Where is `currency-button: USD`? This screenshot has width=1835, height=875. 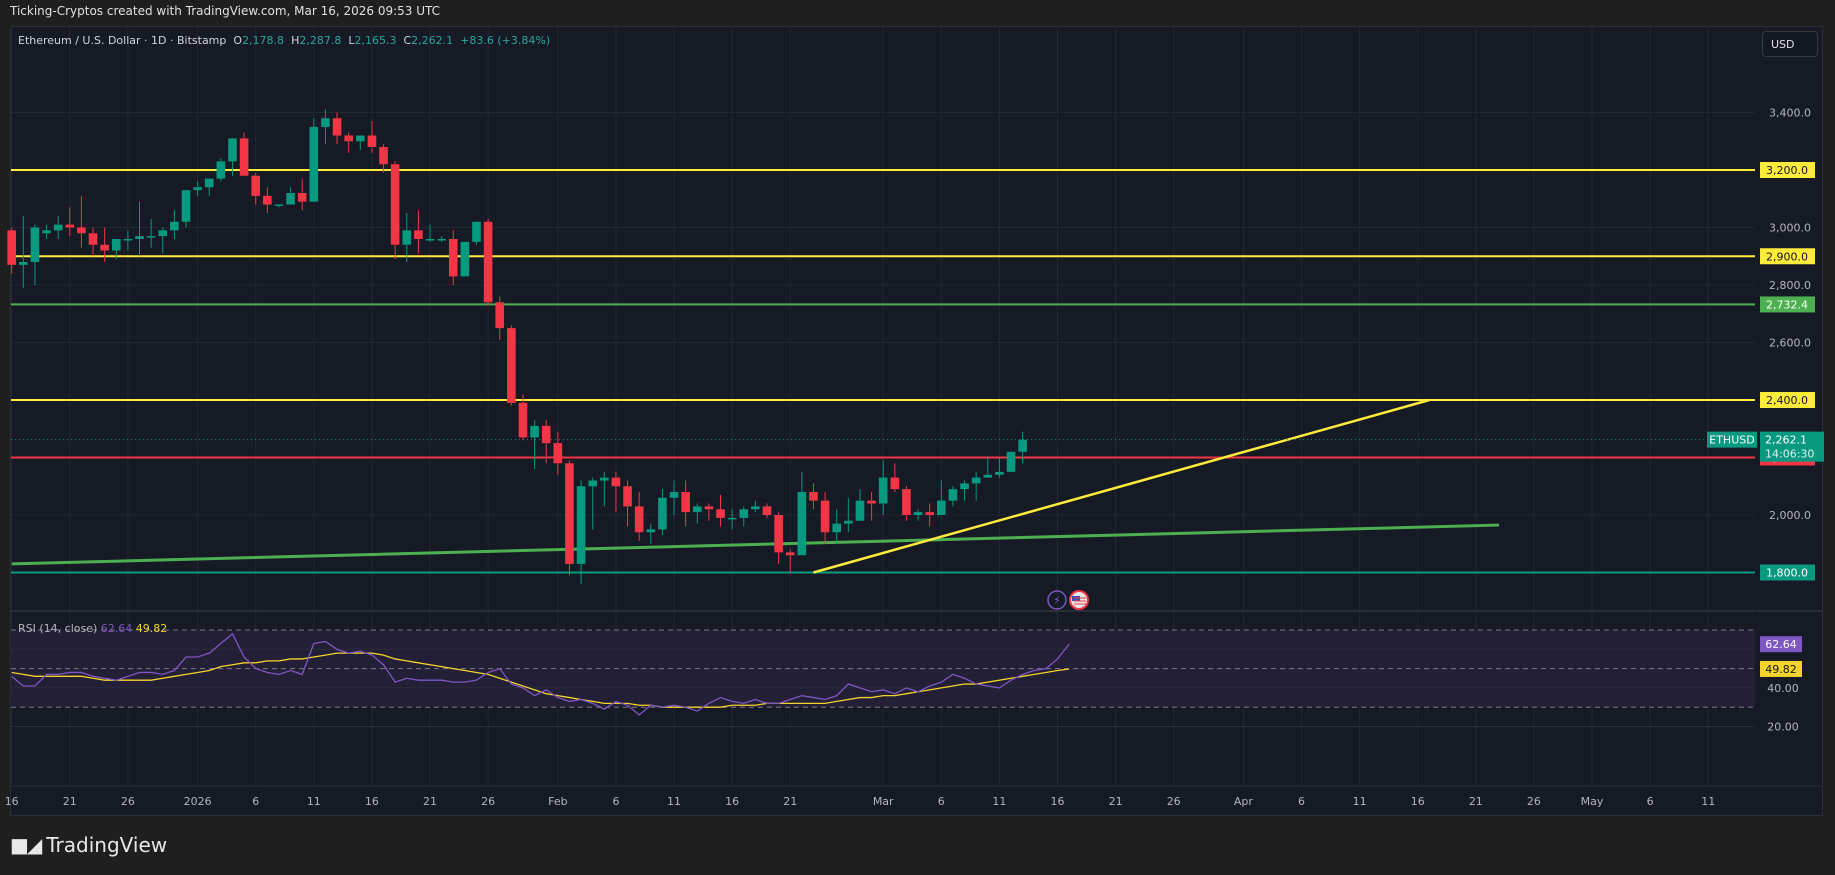
currency-button: USD is located at coordinates (1790, 44).